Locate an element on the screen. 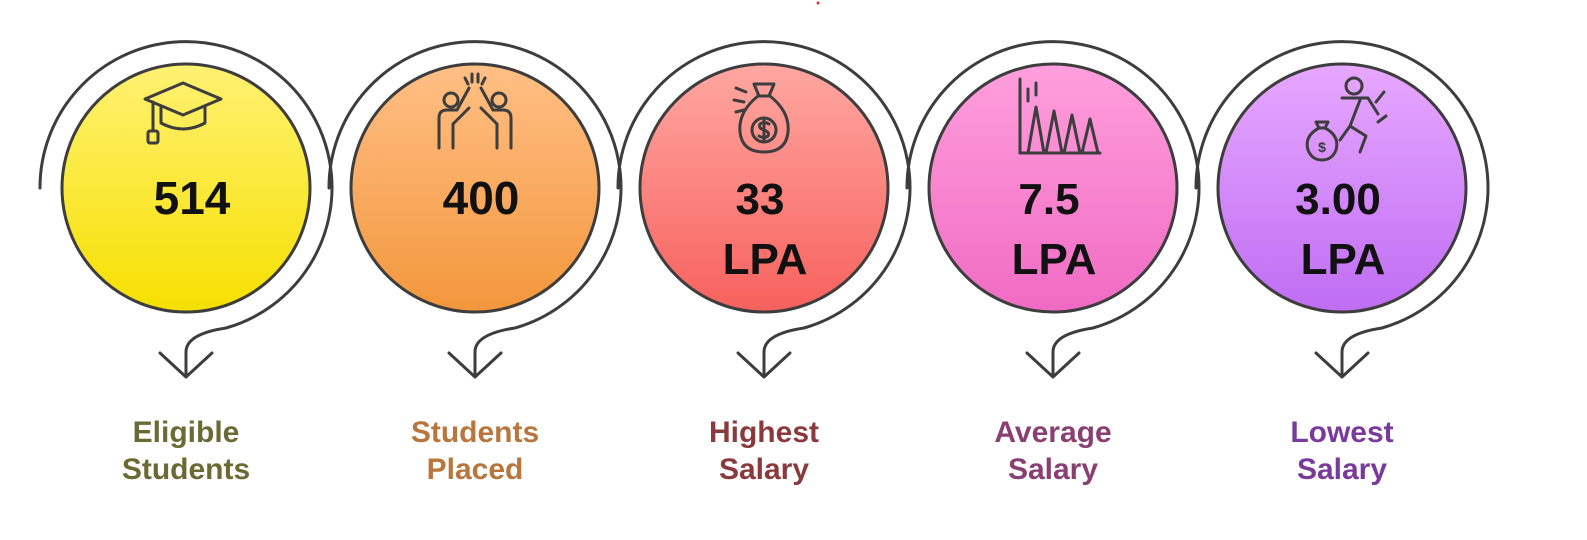  ring-connector-average is located at coordinates (1053, 209).